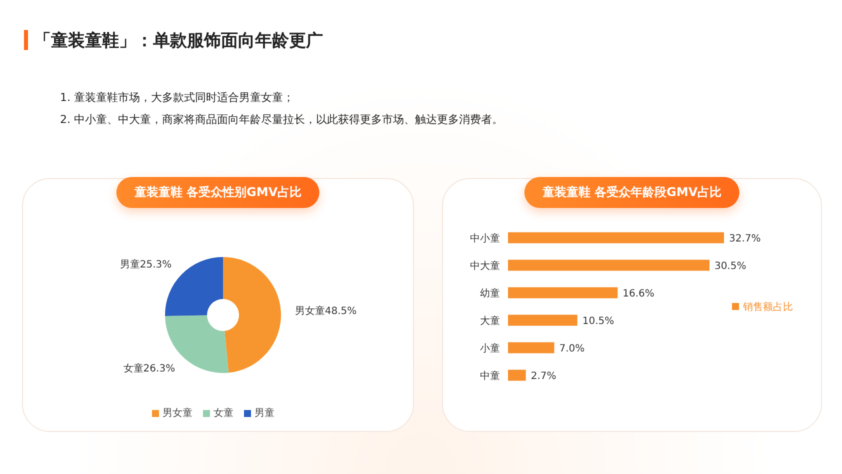  I want to click on data-label: 男童25.3%, so click(146, 264).